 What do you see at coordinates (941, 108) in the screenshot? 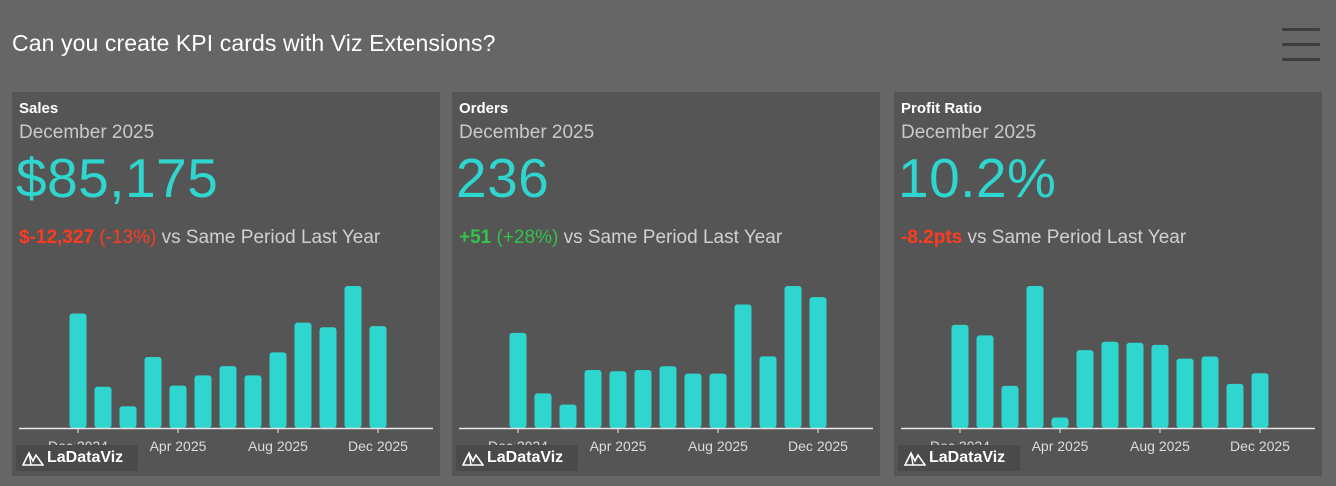
I see `card-title: Profit Ratio` at bounding box center [941, 108].